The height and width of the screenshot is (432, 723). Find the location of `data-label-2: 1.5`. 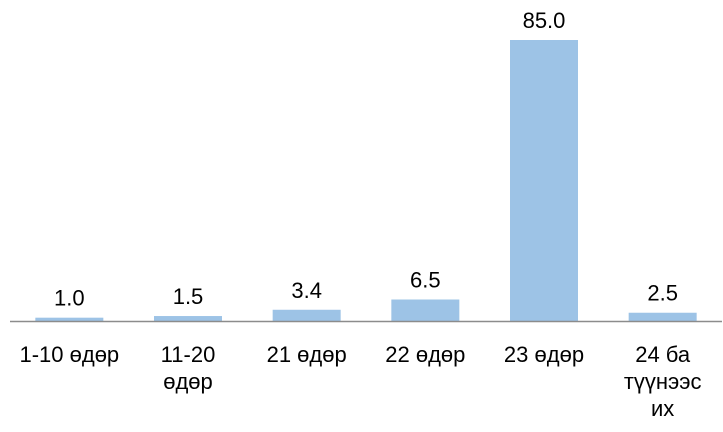

data-label-2: 1.5 is located at coordinates (188, 296).